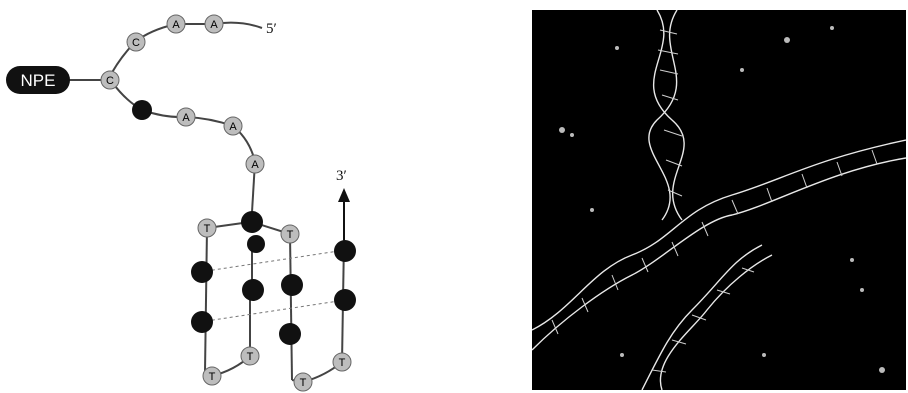 The image size is (908, 393). I want to click on base-t-2: T, so click(290, 234).